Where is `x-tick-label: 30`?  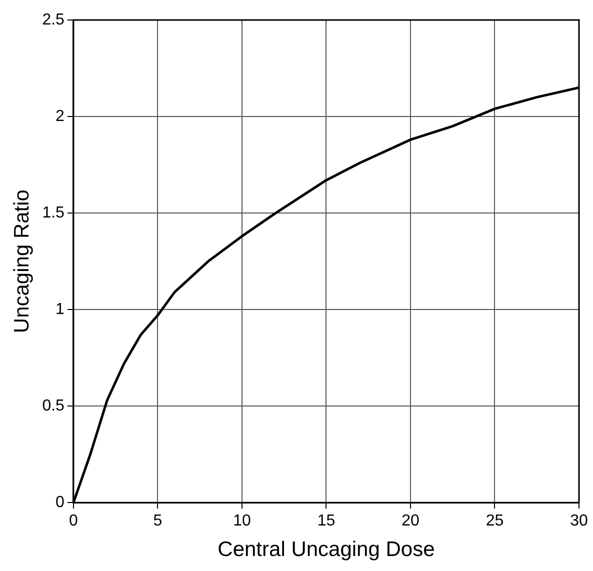
x-tick-label: 30 is located at coordinates (579, 521).